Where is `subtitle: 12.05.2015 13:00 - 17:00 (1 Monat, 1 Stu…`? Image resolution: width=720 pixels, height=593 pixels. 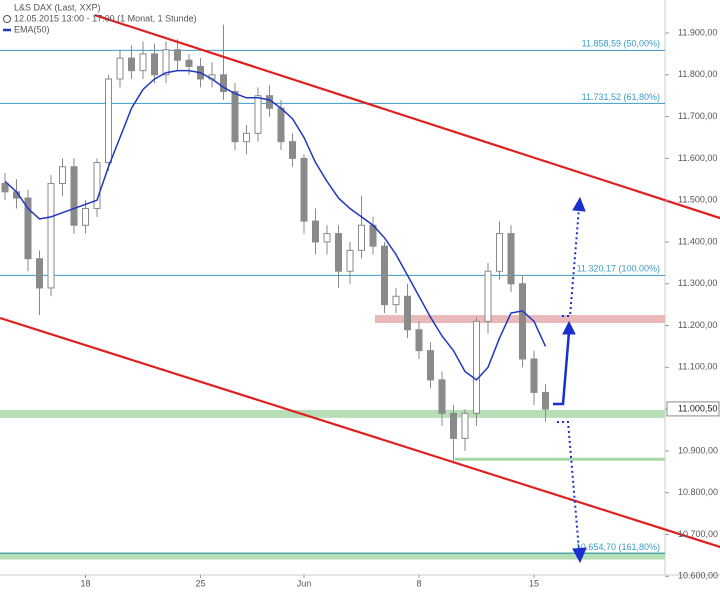
subtitle: 12.05.2015 13:00 - 17:00 (1 Monat, 1 Stu… is located at coordinates (105, 18).